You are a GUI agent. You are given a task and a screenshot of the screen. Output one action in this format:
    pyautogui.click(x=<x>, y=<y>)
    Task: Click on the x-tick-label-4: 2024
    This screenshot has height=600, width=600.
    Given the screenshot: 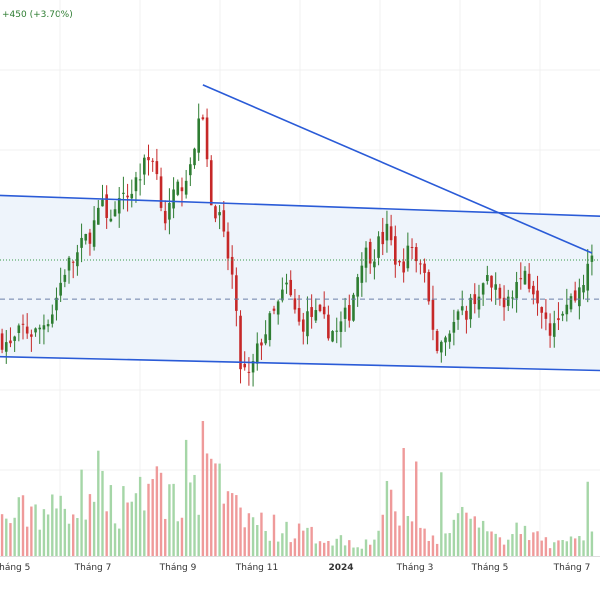 What is the action you would take?
    pyautogui.click(x=340, y=568)
    